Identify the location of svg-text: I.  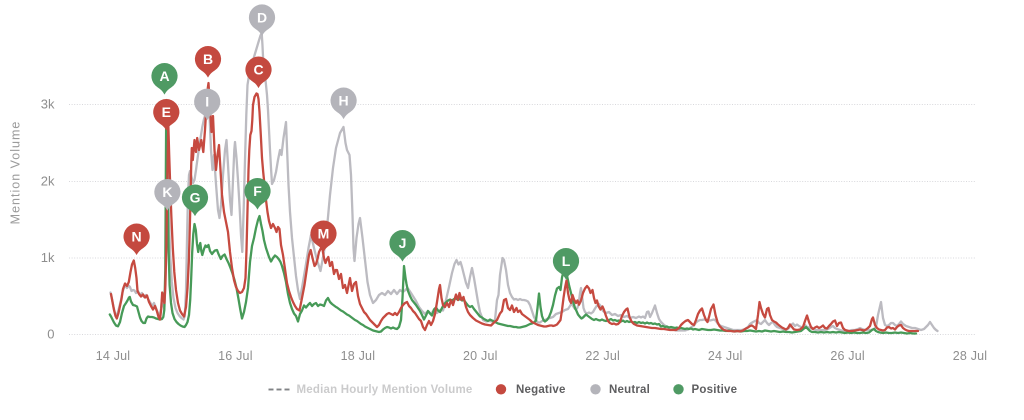
(207, 102).